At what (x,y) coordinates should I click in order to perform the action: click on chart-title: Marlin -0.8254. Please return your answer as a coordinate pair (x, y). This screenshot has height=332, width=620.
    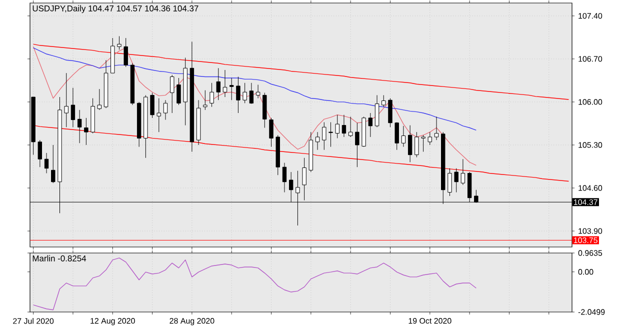
    Looking at the image, I should click on (59, 258).